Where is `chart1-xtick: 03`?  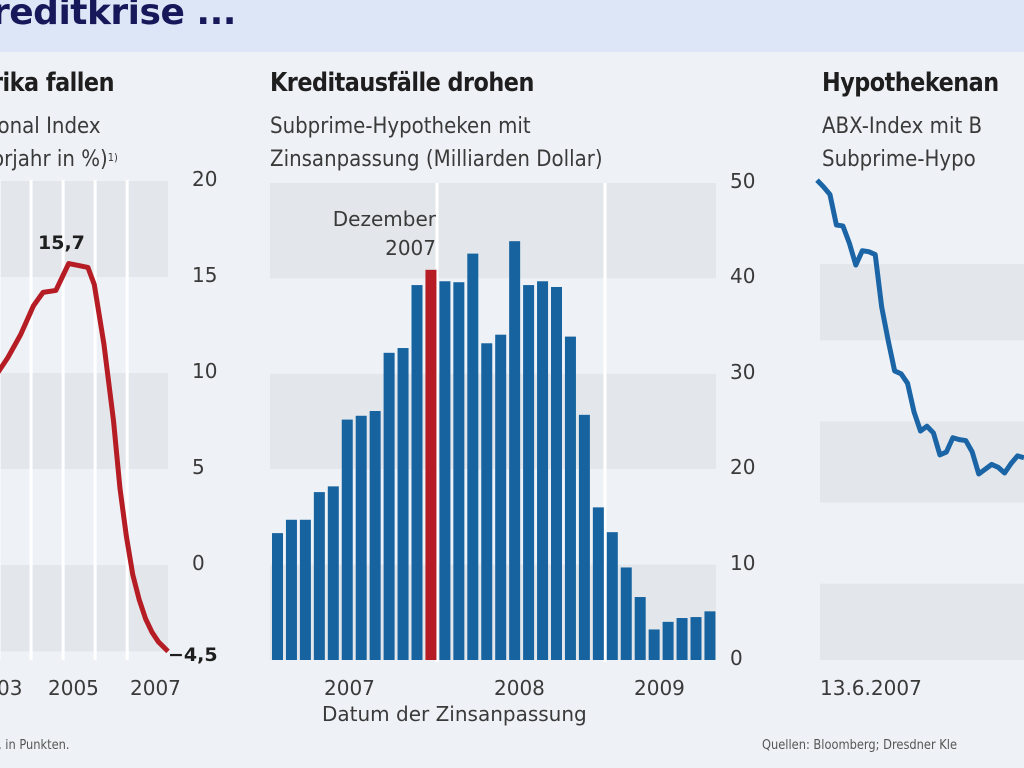
chart1-xtick: 03 is located at coordinates (11, 688).